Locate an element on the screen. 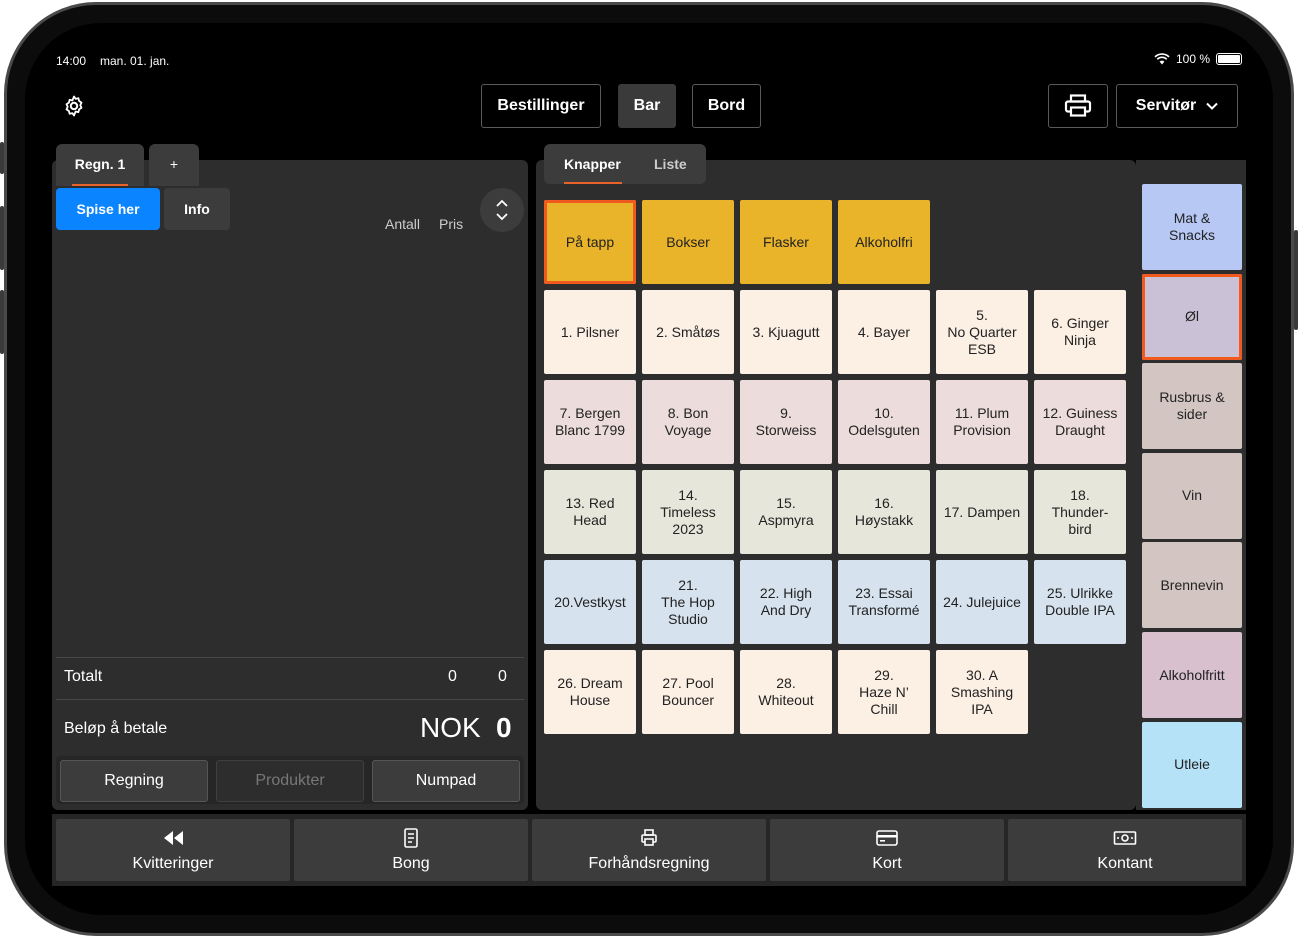  product-button: 18. Thunder- bird is located at coordinates (1080, 512).